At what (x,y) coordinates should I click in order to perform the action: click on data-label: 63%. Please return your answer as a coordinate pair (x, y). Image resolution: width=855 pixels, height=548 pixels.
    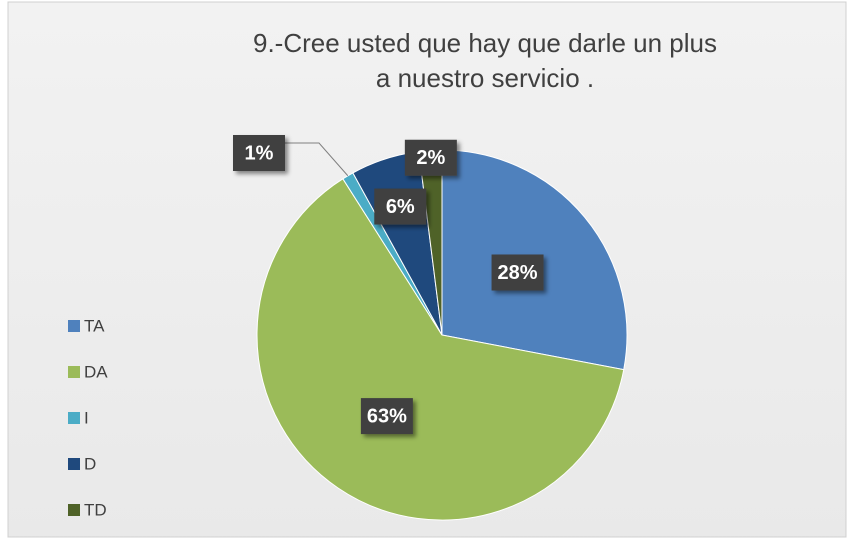
    Looking at the image, I should click on (387, 416).